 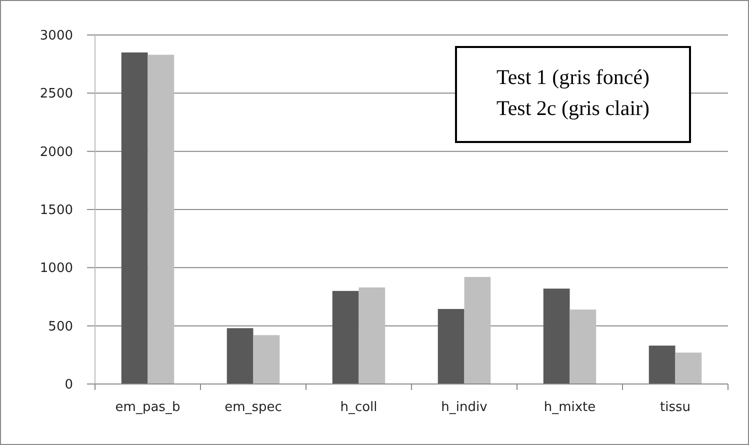 What do you see at coordinates (56, 152) in the screenshot?
I see `y-tick-label: 2000` at bounding box center [56, 152].